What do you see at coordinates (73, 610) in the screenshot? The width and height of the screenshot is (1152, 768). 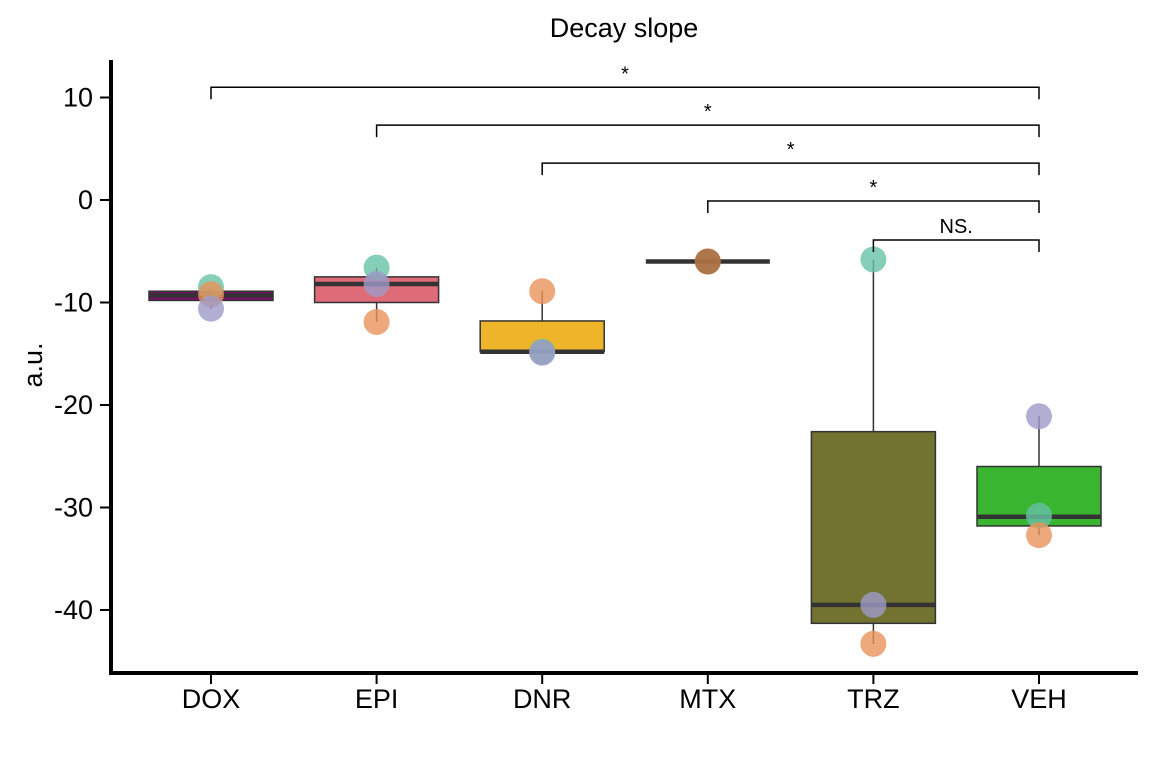 I see `y-tick-label: -40` at bounding box center [73, 610].